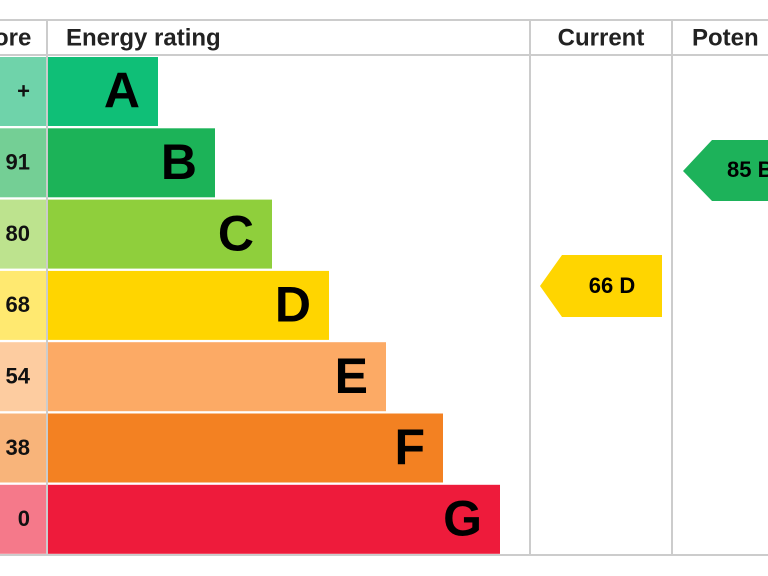  What do you see at coordinates (18, 376) in the screenshot?
I see `score-range: 54` at bounding box center [18, 376].